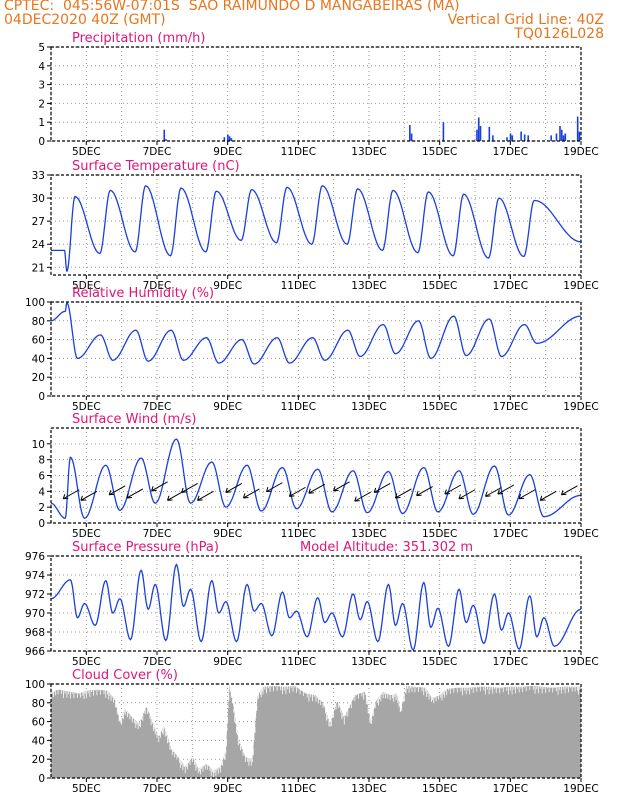 The image size is (618, 800). I want to click on wind-ytick-label: 2, so click(41, 508).